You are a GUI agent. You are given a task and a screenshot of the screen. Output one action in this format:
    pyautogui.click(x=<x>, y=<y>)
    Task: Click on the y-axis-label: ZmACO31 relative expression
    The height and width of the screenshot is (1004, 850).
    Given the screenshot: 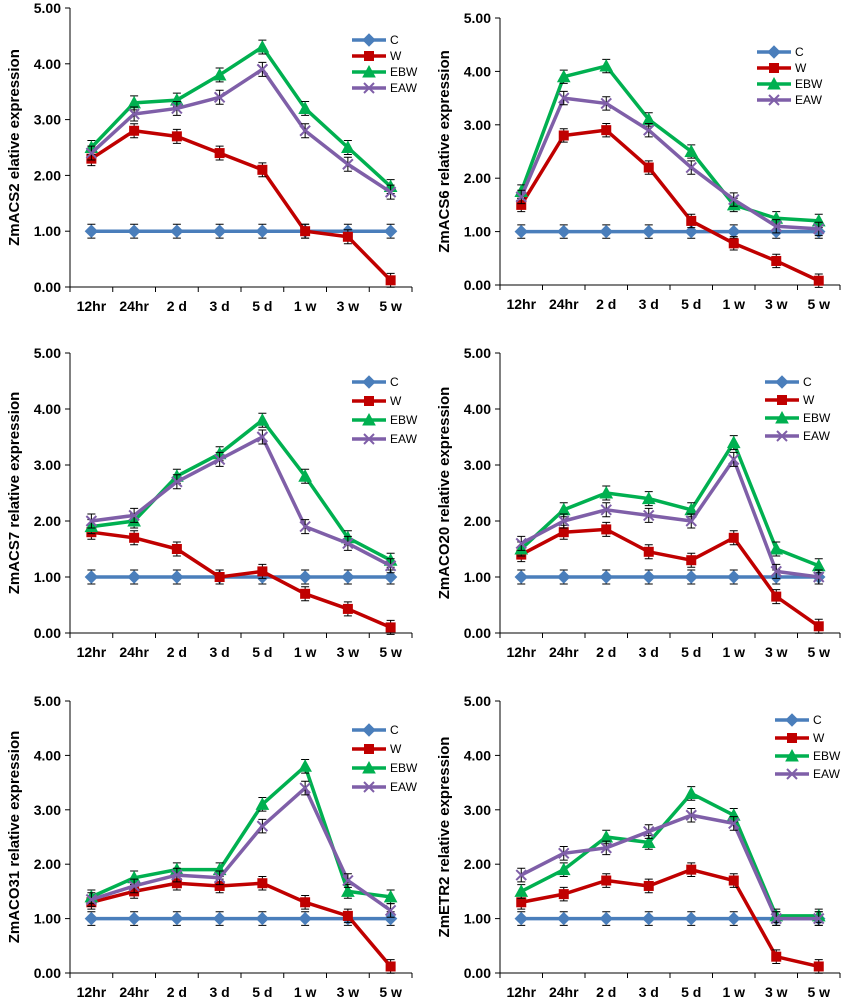 What is the action you would take?
    pyautogui.click(x=14, y=837)
    